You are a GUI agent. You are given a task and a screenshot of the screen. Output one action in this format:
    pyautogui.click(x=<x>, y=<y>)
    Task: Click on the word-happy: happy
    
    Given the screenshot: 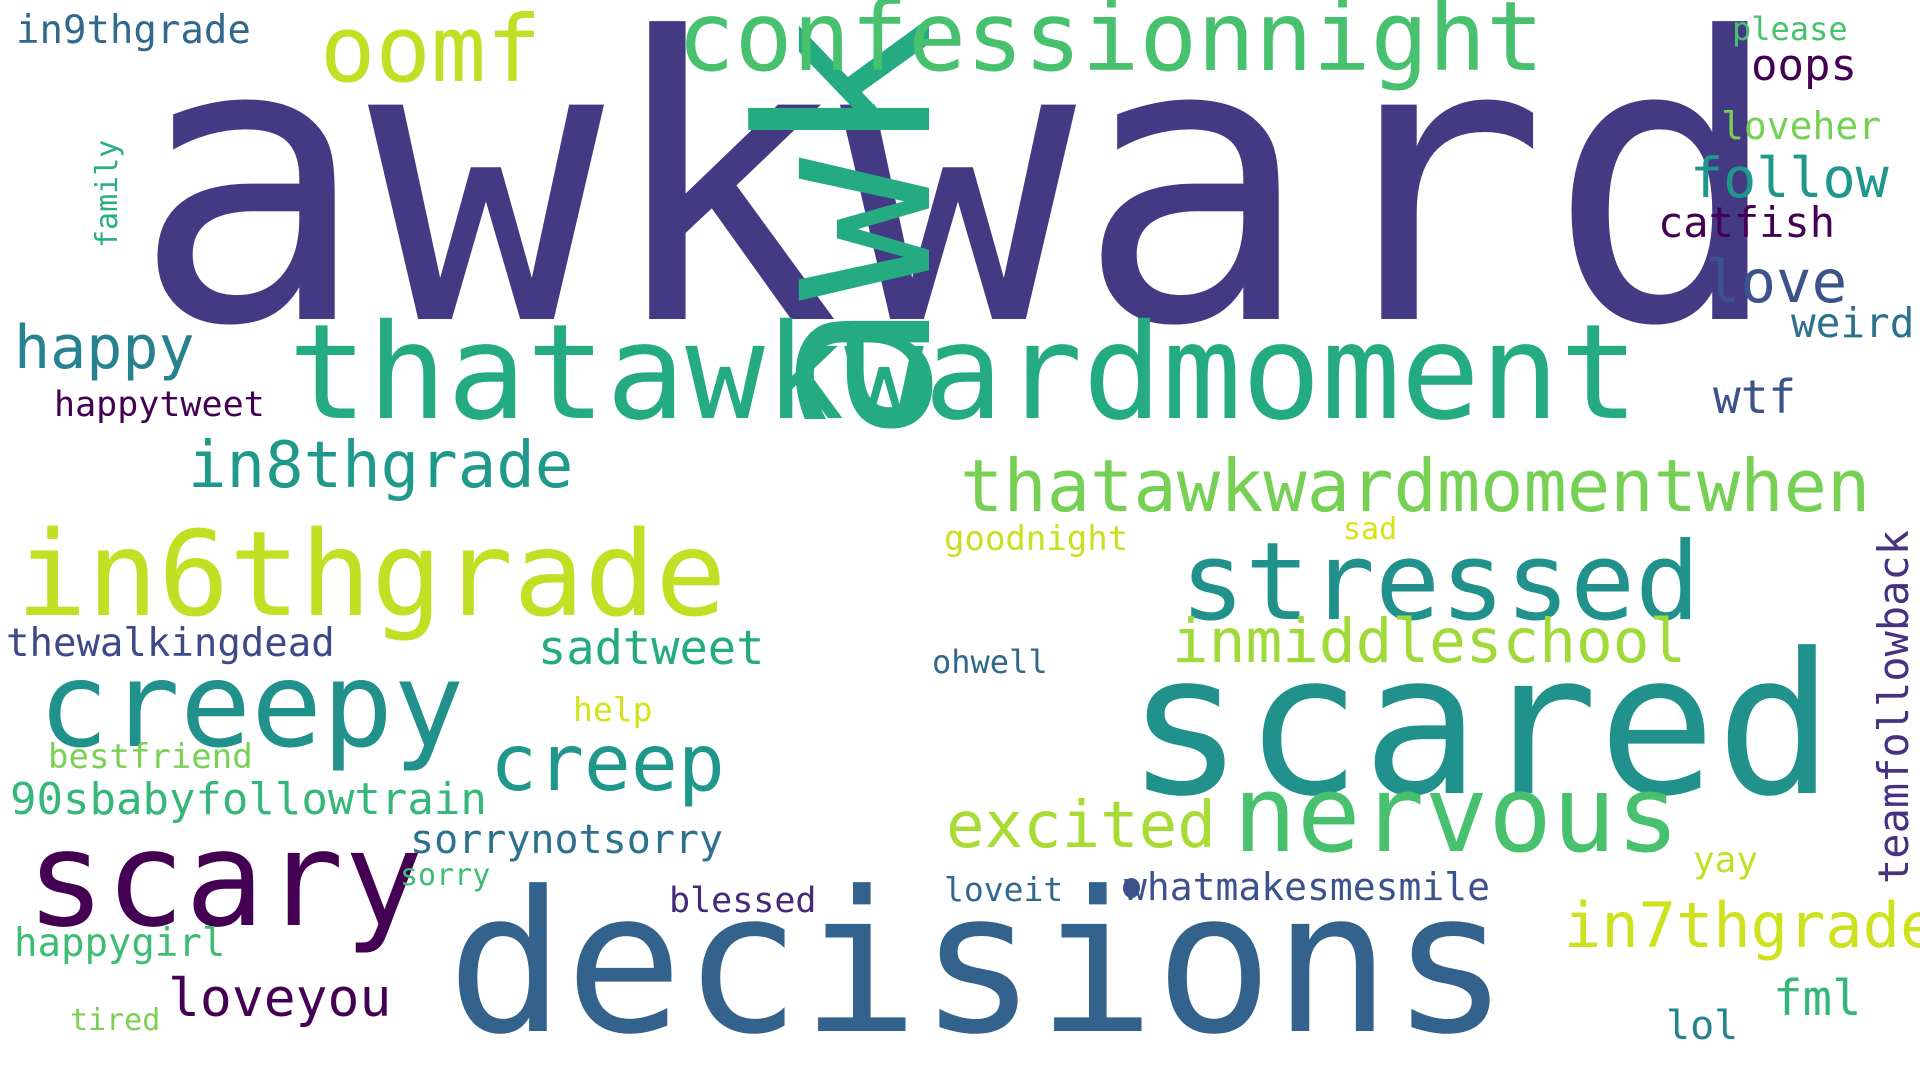 What is the action you would take?
    pyautogui.click(x=104, y=348)
    